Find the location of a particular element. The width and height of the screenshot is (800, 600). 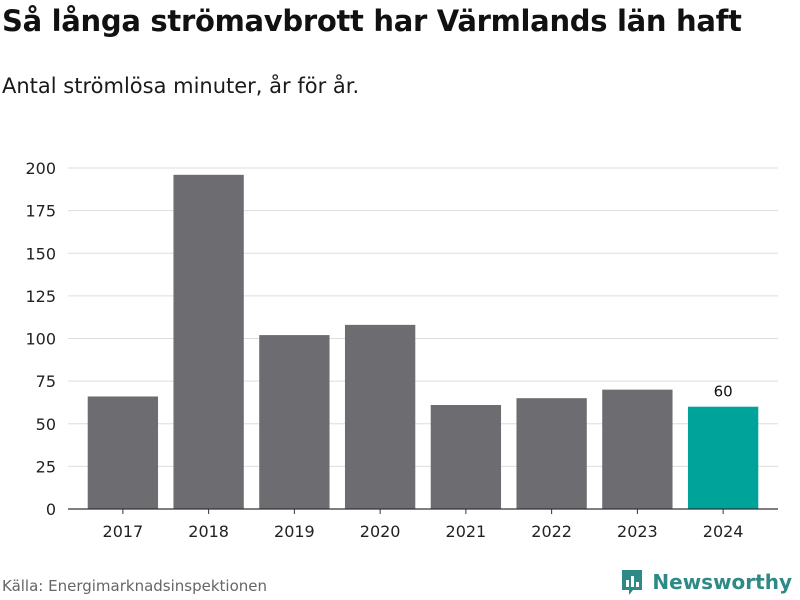

y-tick-label: 125 is located at coordinates (40, 296).